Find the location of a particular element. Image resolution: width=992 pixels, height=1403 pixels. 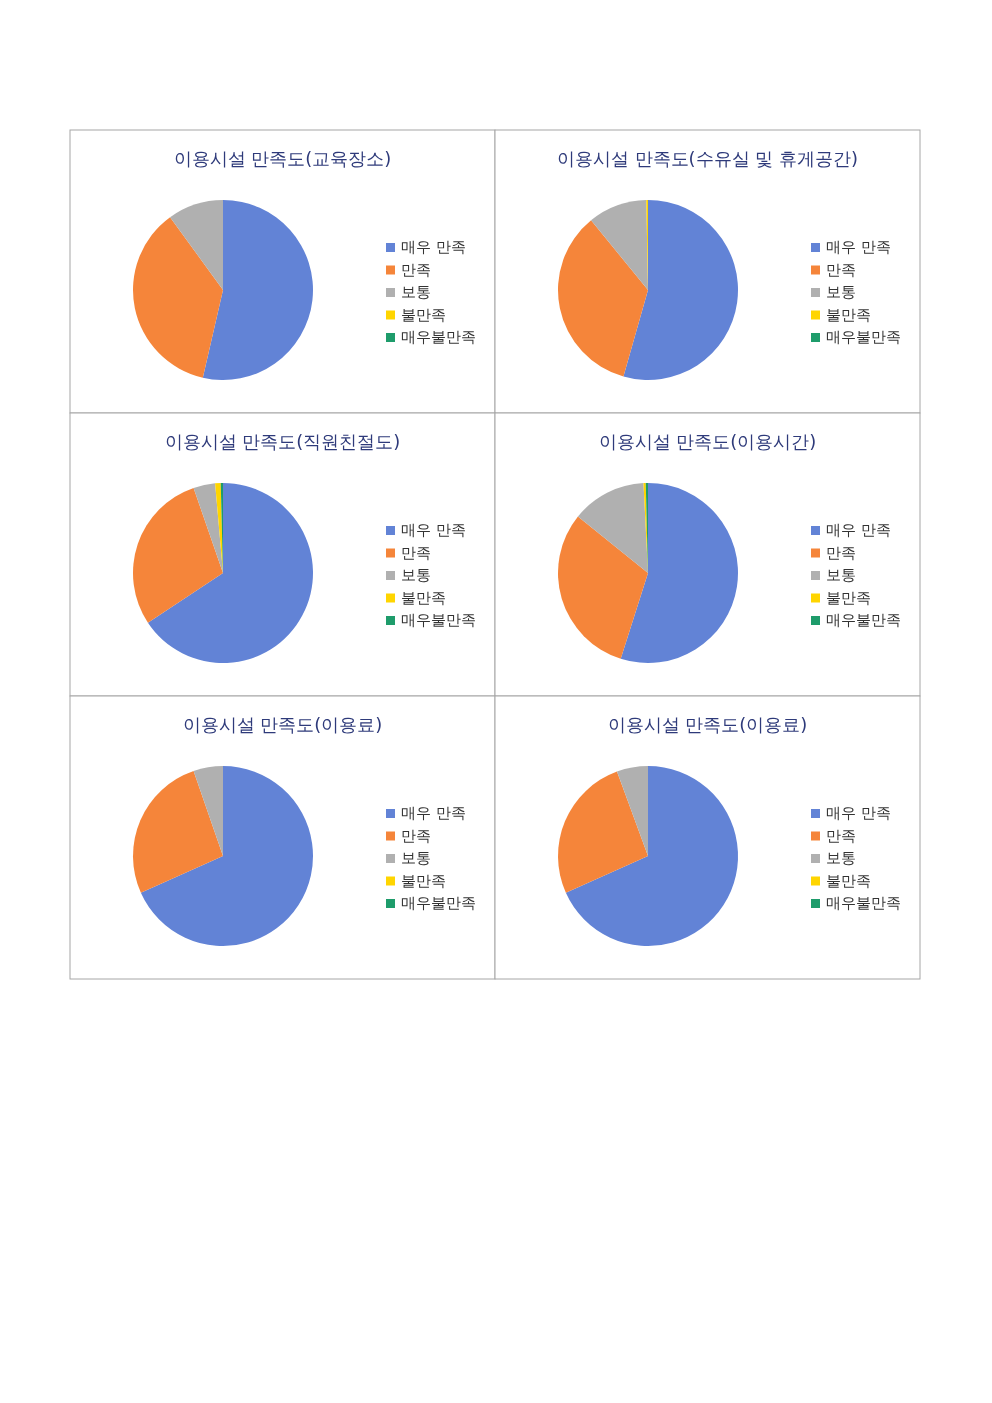

chart-title: 이용시설 만족도(직원친절도) is located at coordinates (282, 441).